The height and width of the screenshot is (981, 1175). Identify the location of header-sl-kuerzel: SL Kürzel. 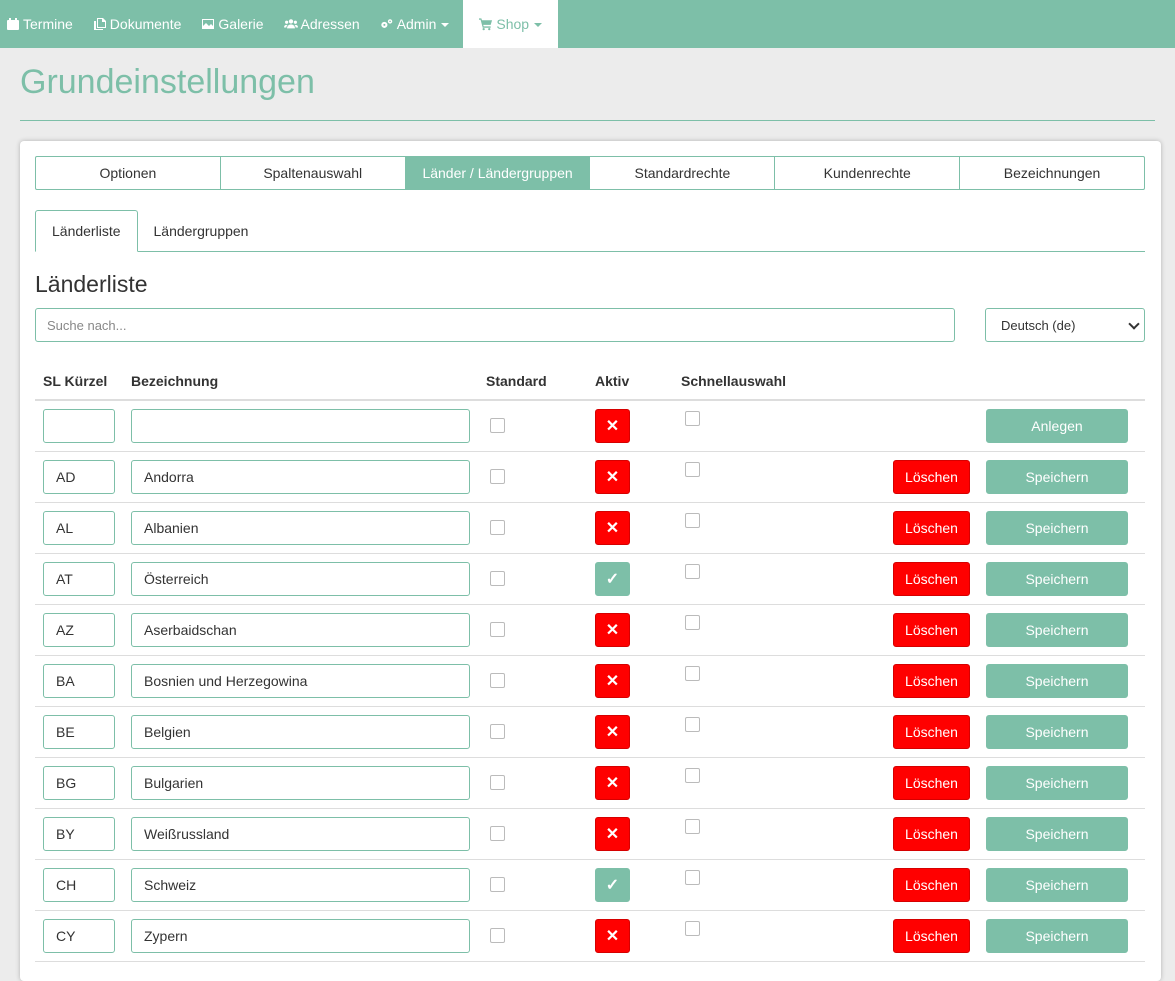
(79, 381).